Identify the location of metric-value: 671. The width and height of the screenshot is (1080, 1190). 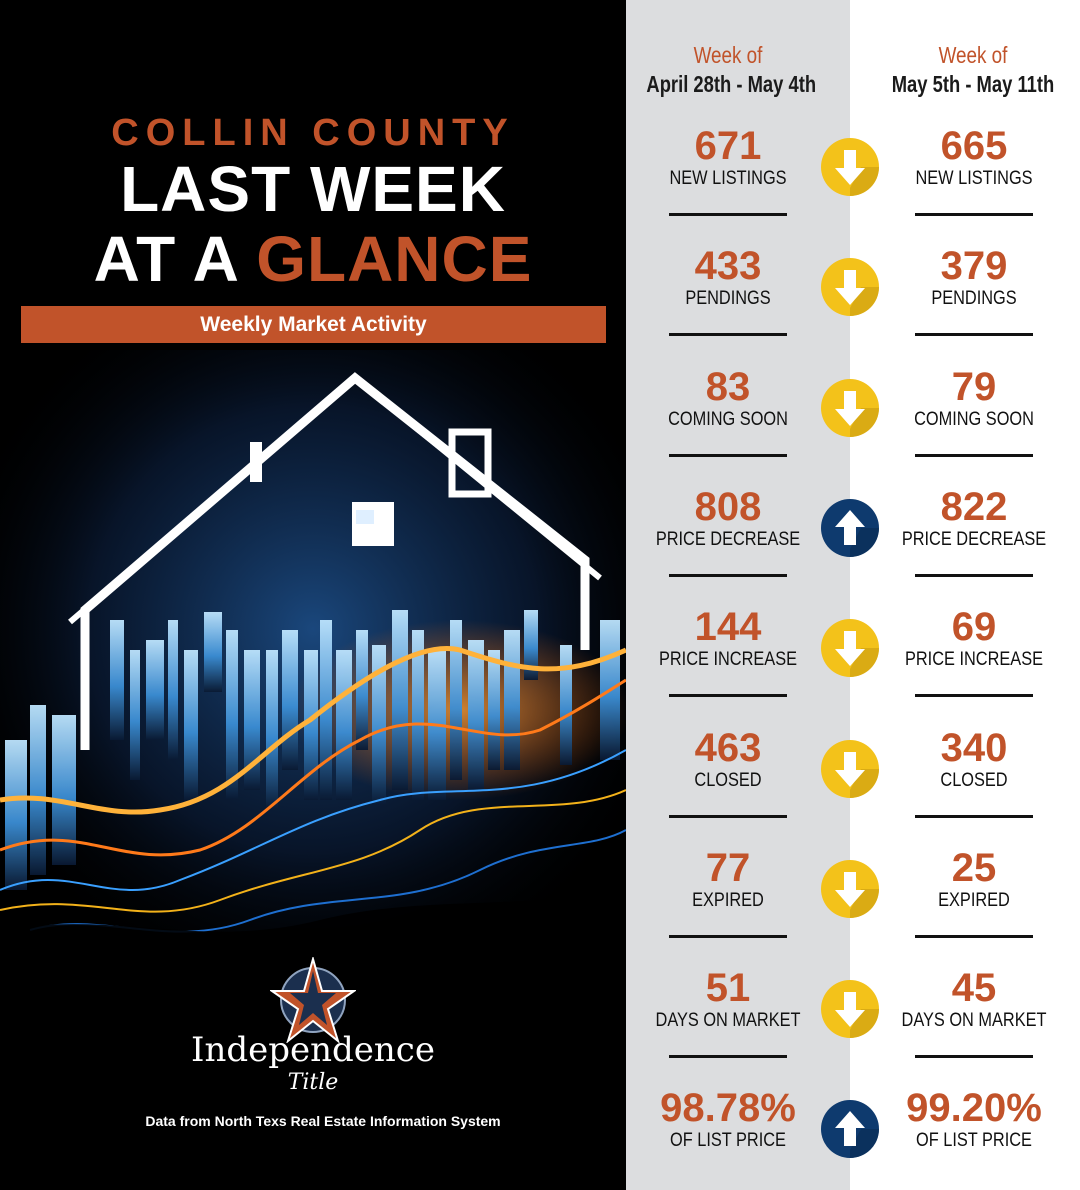
(728, 146).